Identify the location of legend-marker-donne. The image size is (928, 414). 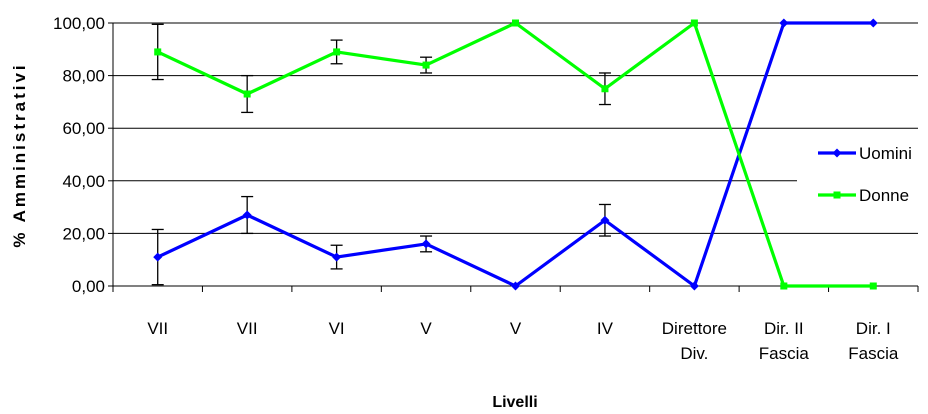
(837, 195).